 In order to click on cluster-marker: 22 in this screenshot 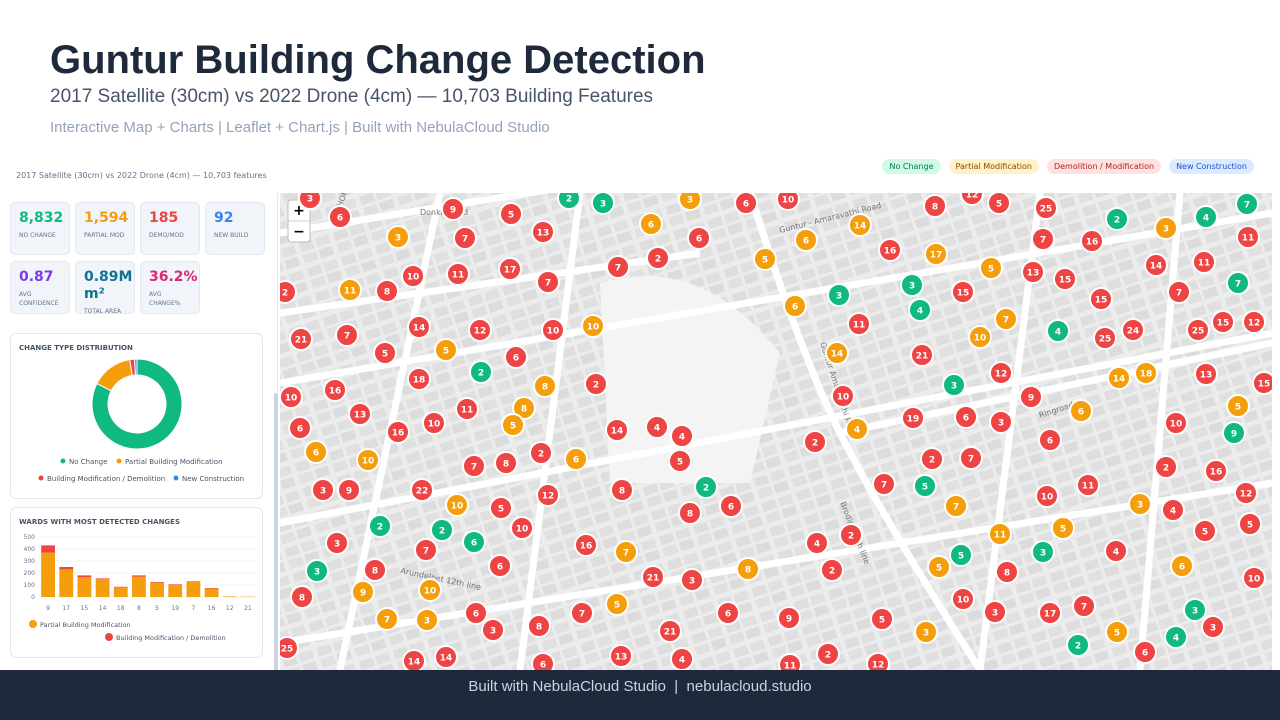, I will do `click(422, 490)`.